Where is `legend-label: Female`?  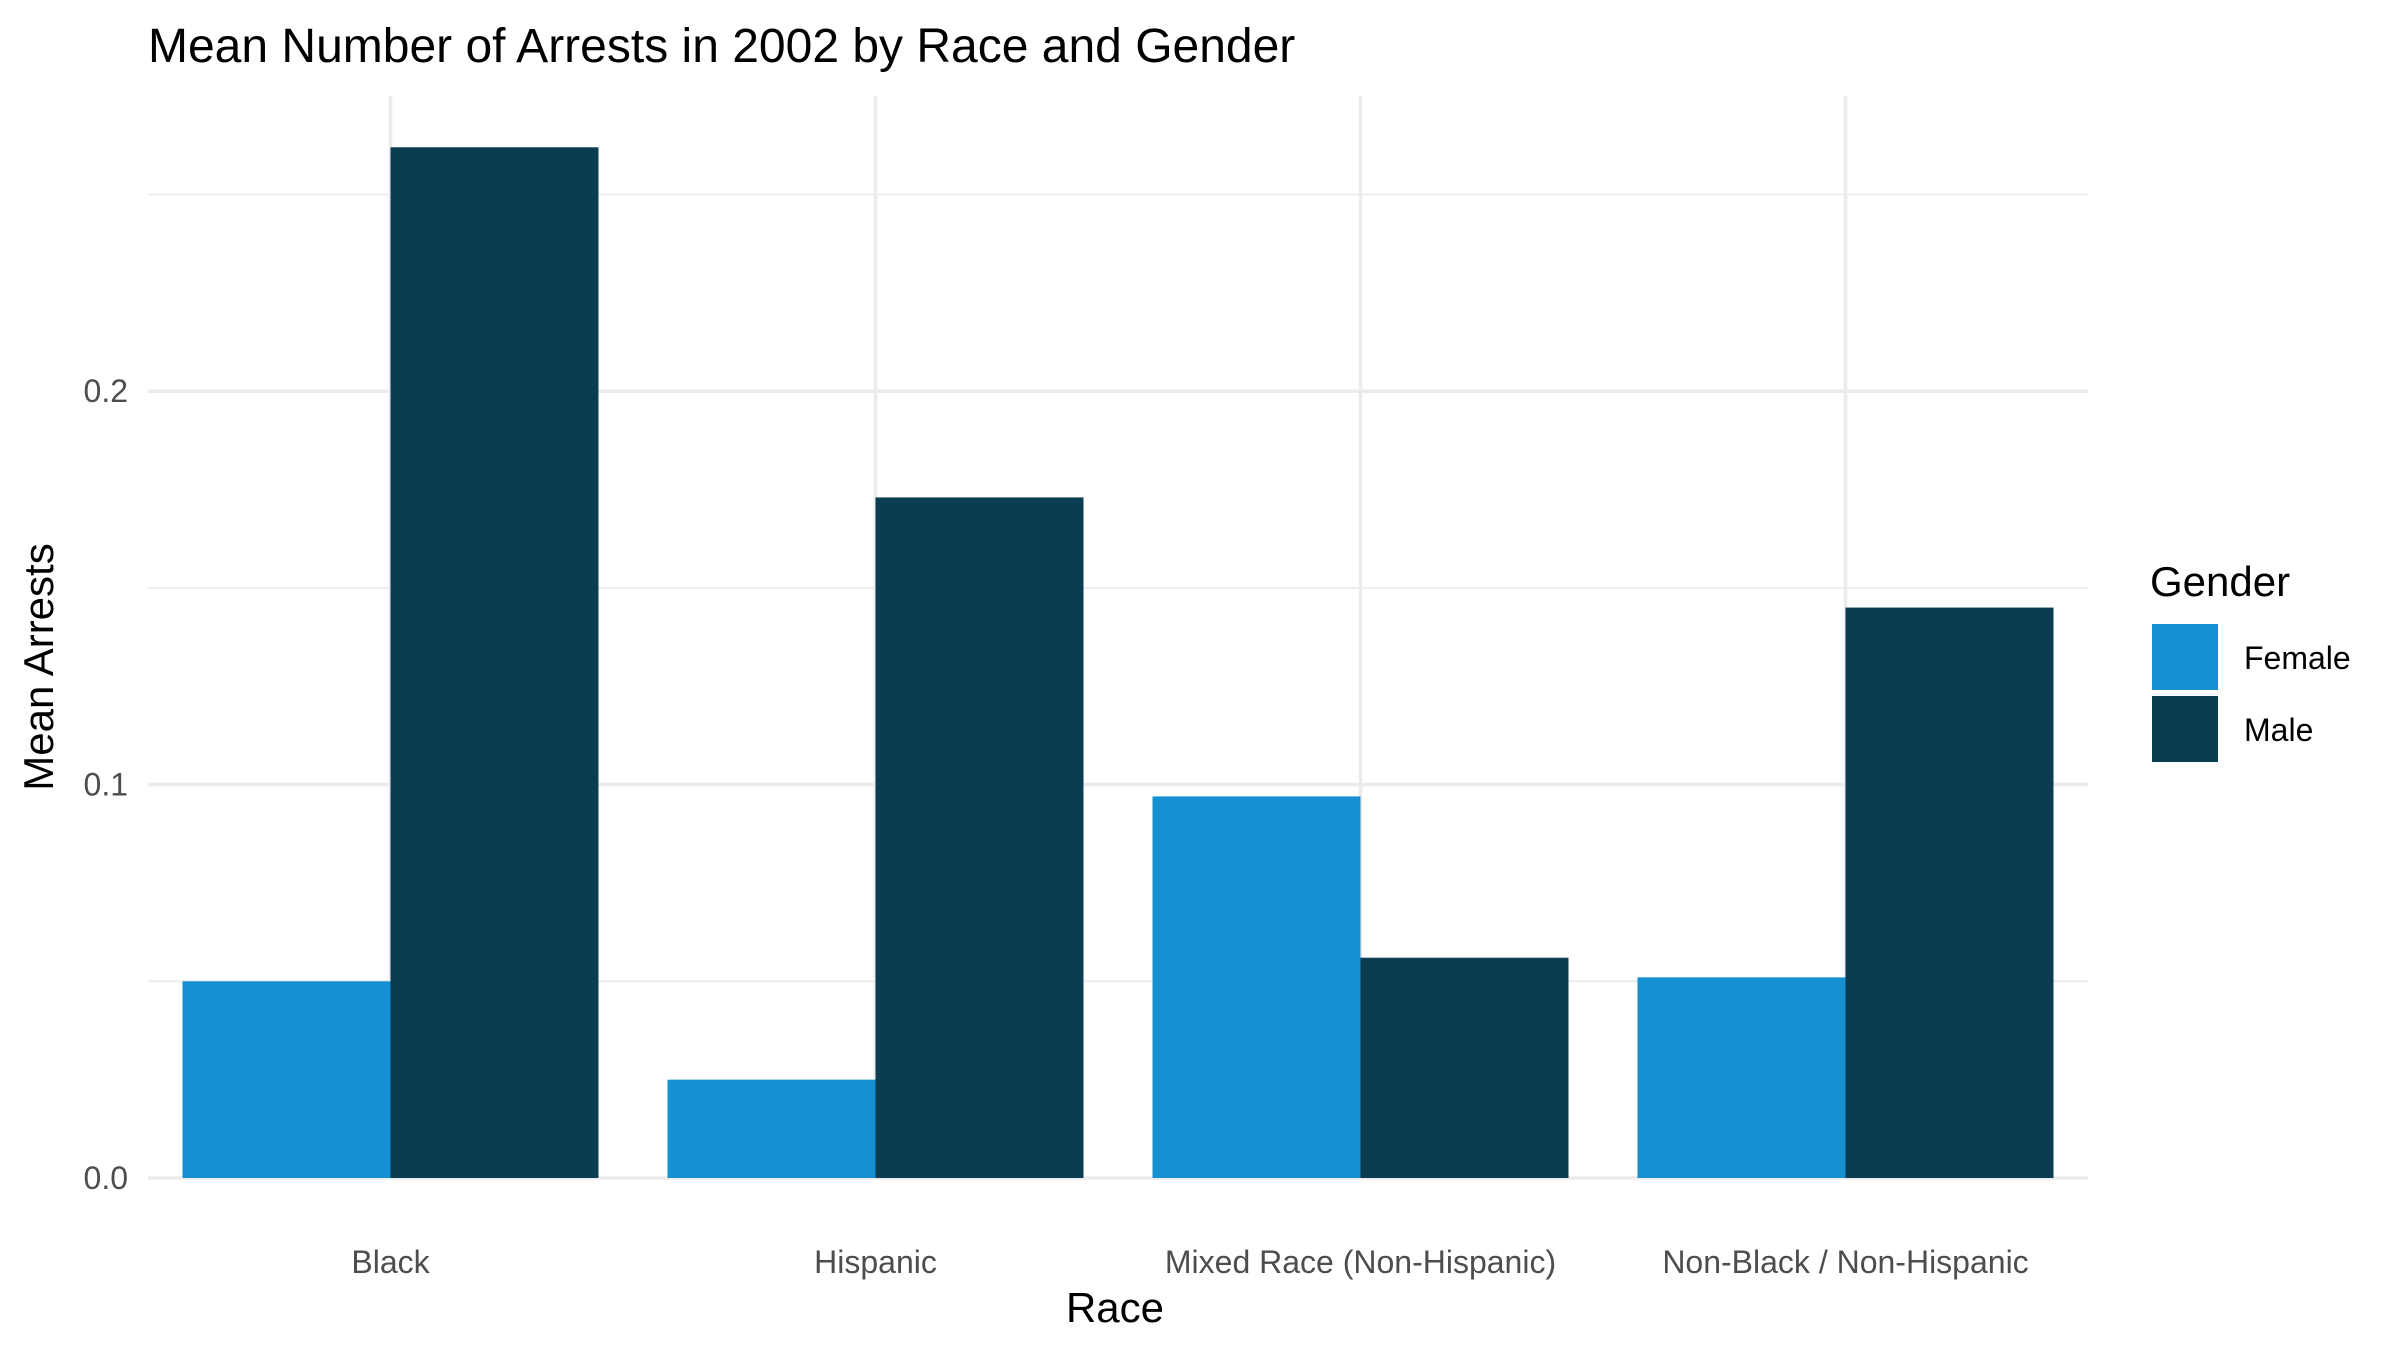
legend-label: Female is located at coordinates (2297, 658).